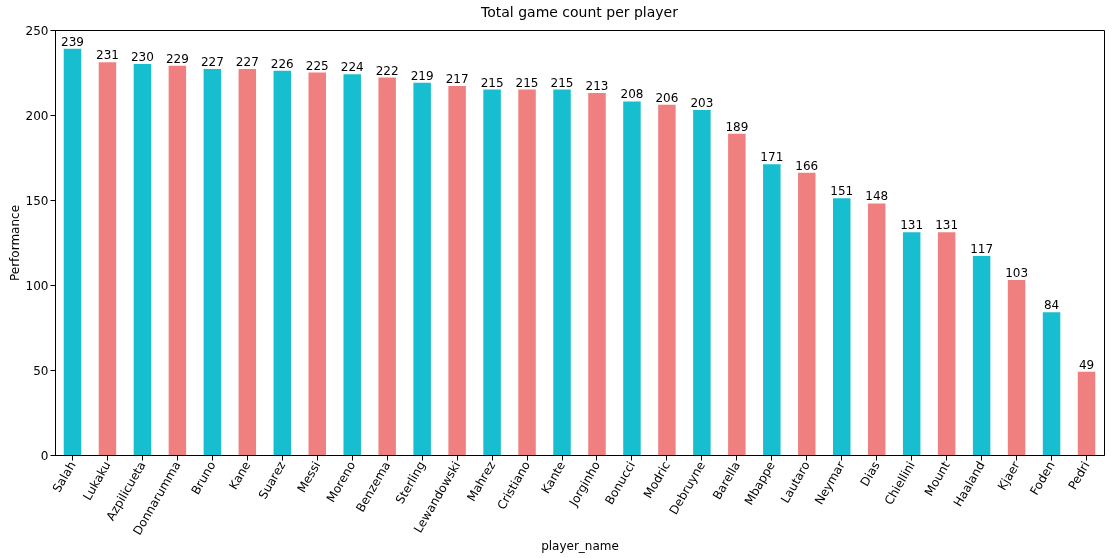 The image size is (1117, 558). Describe the element at coordinates (317, 65) in the screenshot. I see `data-label: 225` at that location.